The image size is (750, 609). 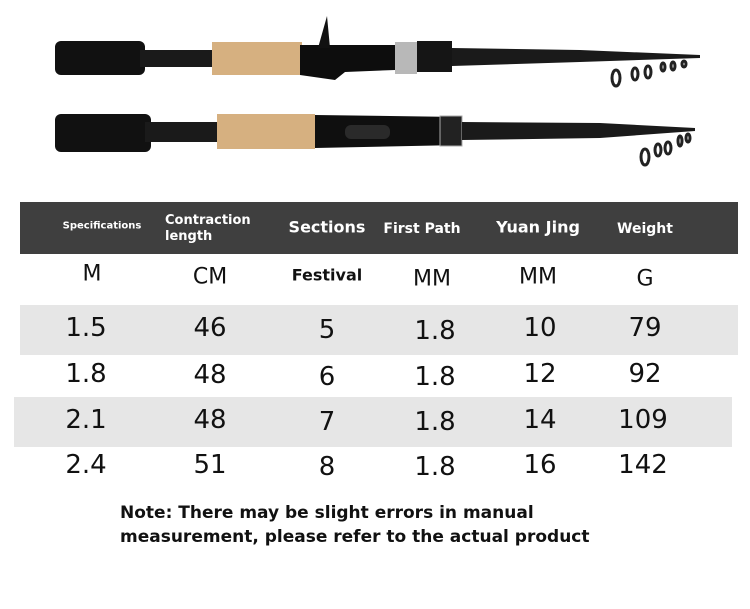 I want to click on unit-first-path: MM, so click(x=432, y=279).